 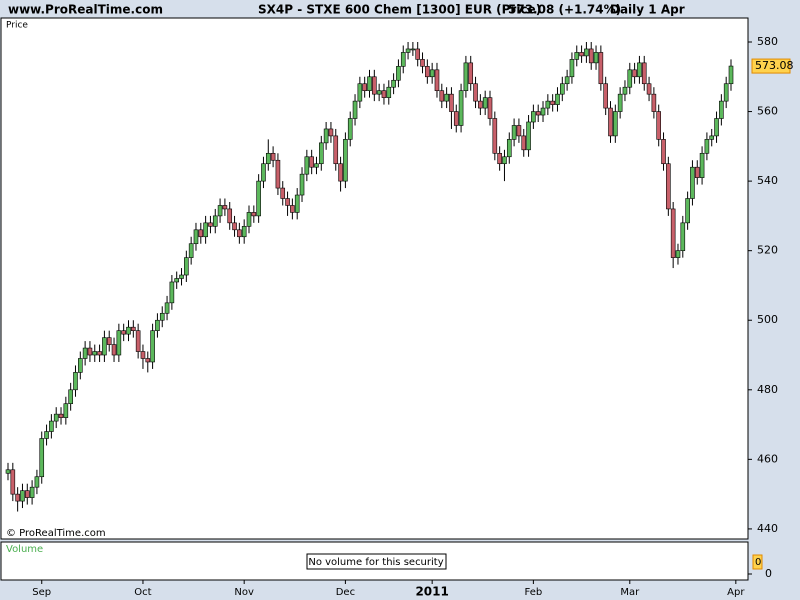 I want to click on y-tick-label: 440, so click(x=767, y=528).